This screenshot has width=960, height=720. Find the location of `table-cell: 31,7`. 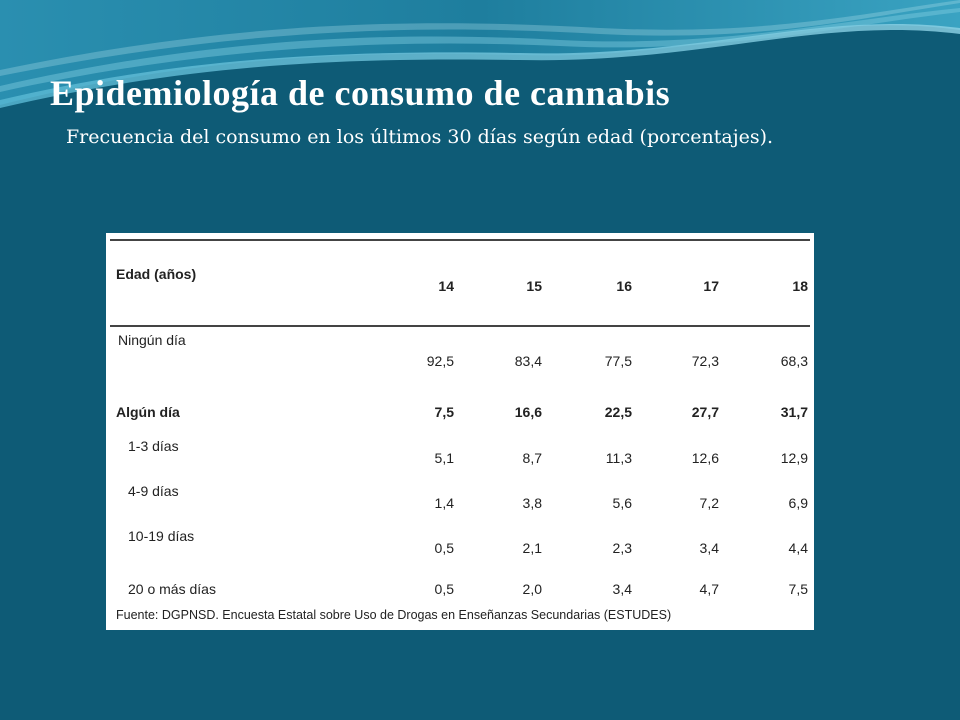

table-cell: 31,7 is located at coordinates (794, 412).